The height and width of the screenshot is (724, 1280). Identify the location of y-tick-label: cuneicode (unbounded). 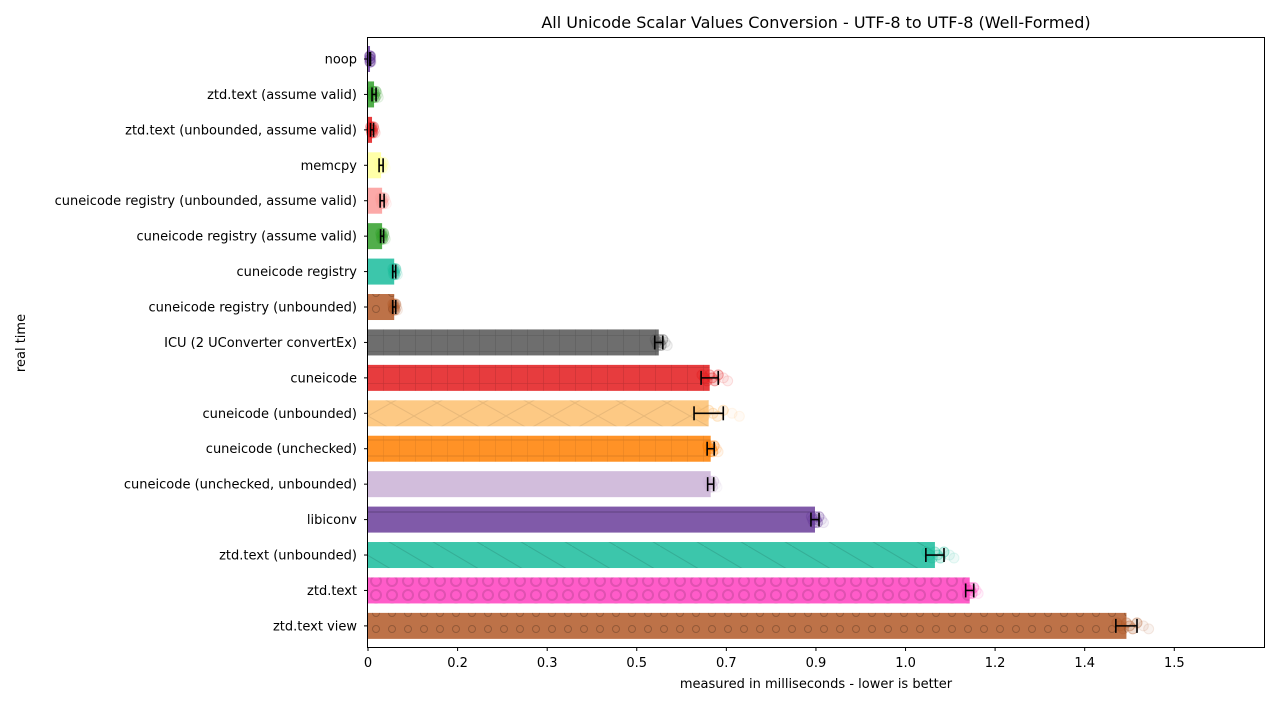
(279, 414).